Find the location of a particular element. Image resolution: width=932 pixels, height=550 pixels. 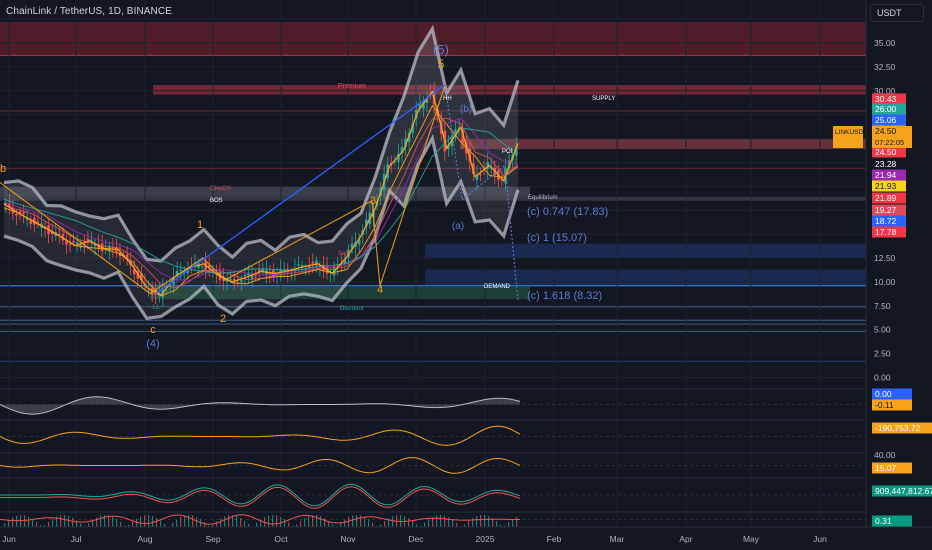

price-tick-label: 7.50 is located at coordinates (882, 306).